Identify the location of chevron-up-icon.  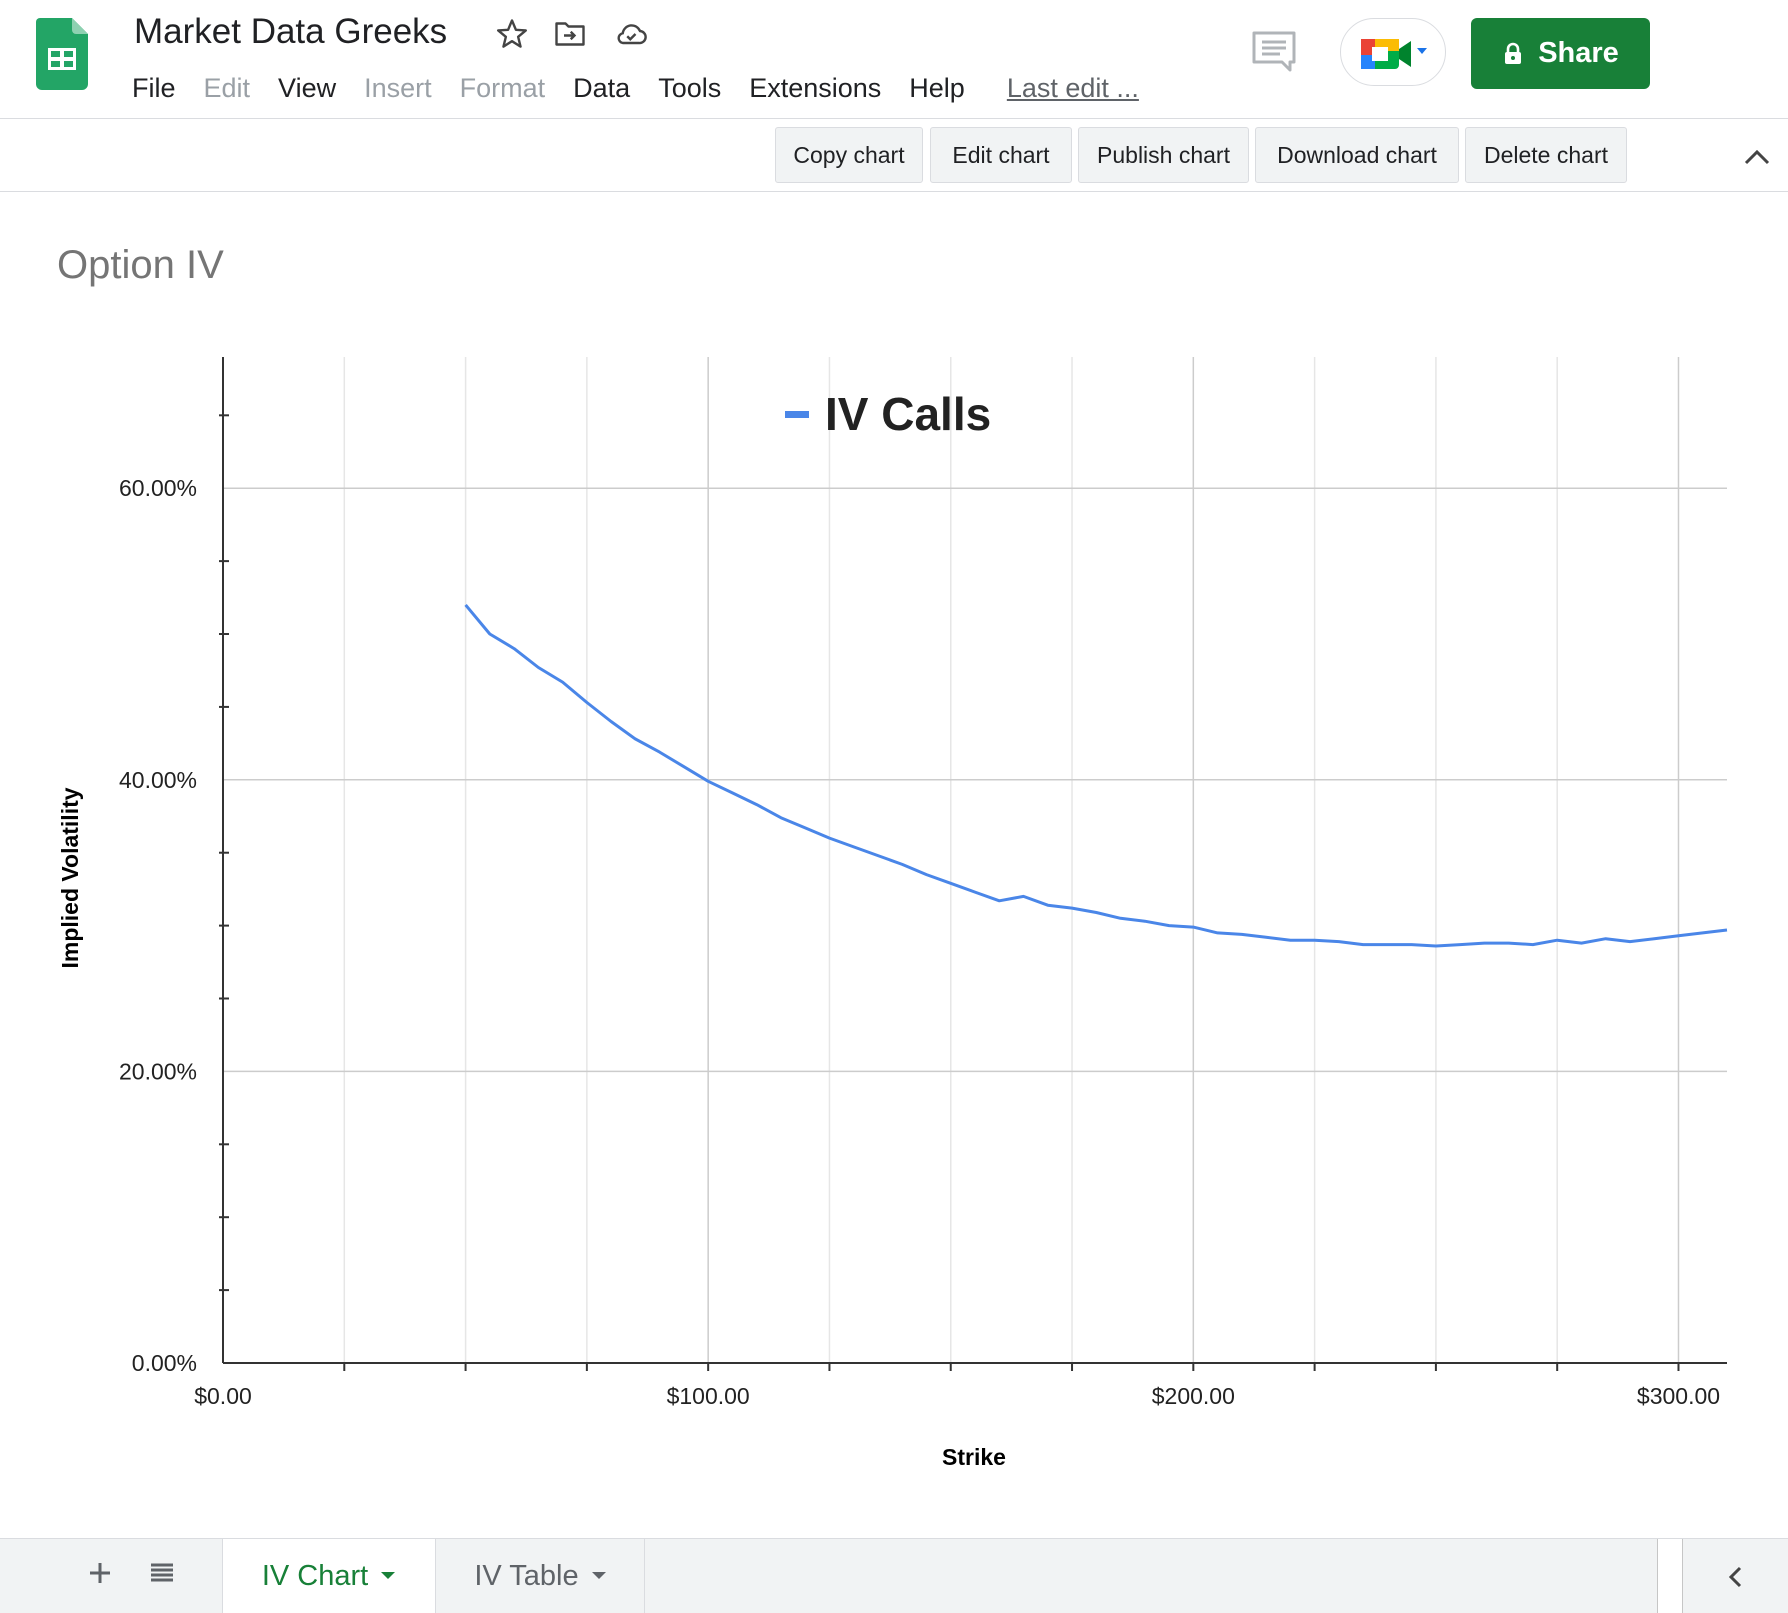
(1757, 157).